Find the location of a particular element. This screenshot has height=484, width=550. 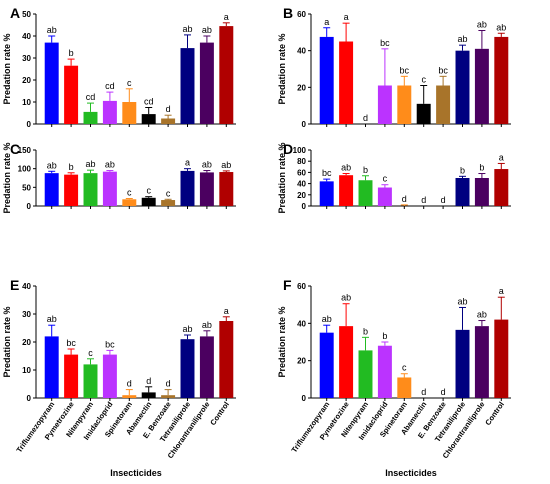

x-axis-label: Insecticides is located at coordinates (136, 473).